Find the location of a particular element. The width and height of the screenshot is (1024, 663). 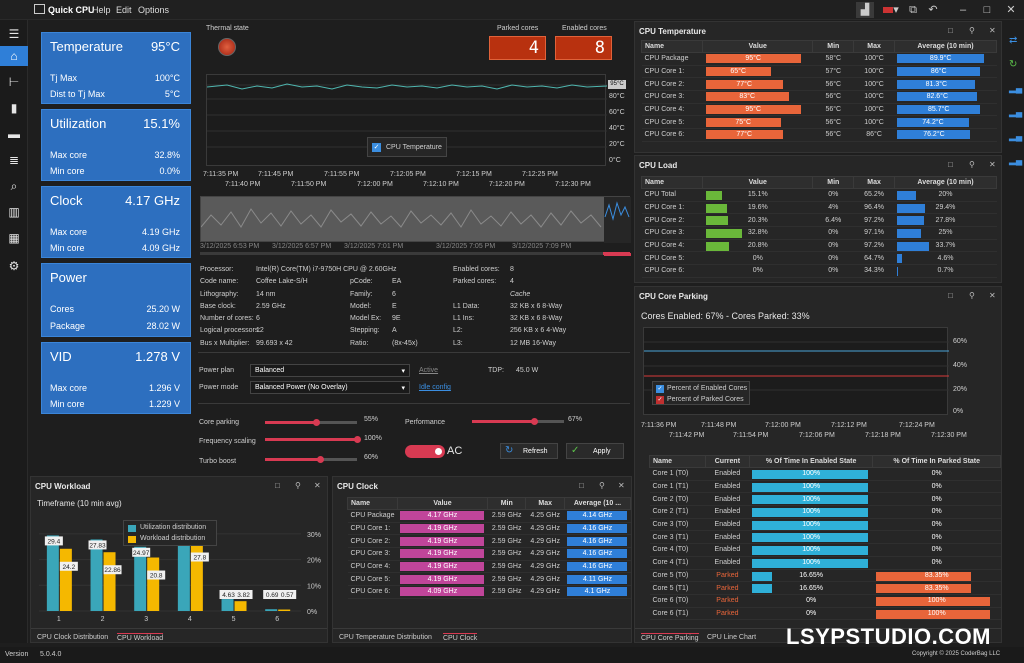

table-row: Core 4 (T1) Enabled 100% 0% is located at coordinates (825, 563).